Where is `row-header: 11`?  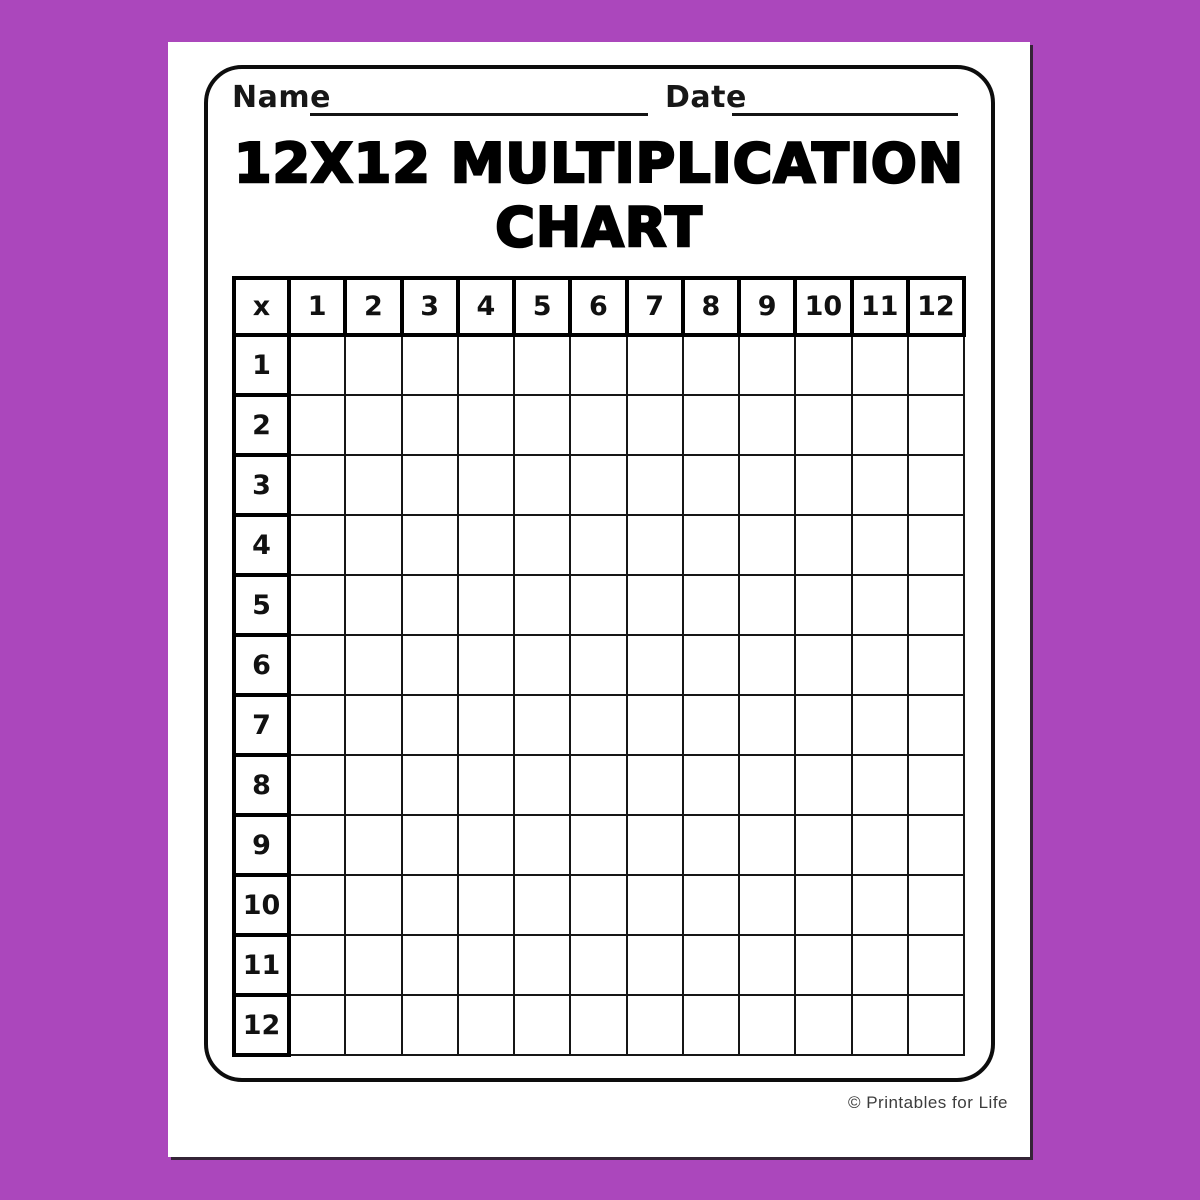 row-header: 11 is located at coordinates (261, 965).